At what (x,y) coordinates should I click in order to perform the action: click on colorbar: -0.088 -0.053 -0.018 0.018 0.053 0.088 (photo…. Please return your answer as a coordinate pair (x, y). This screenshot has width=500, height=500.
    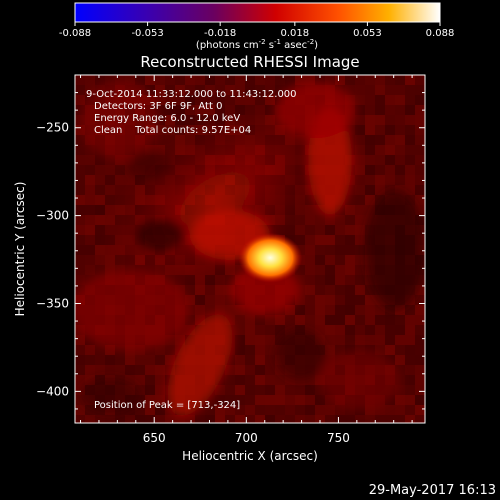
    Looking at the image, I should click on (256, 26).